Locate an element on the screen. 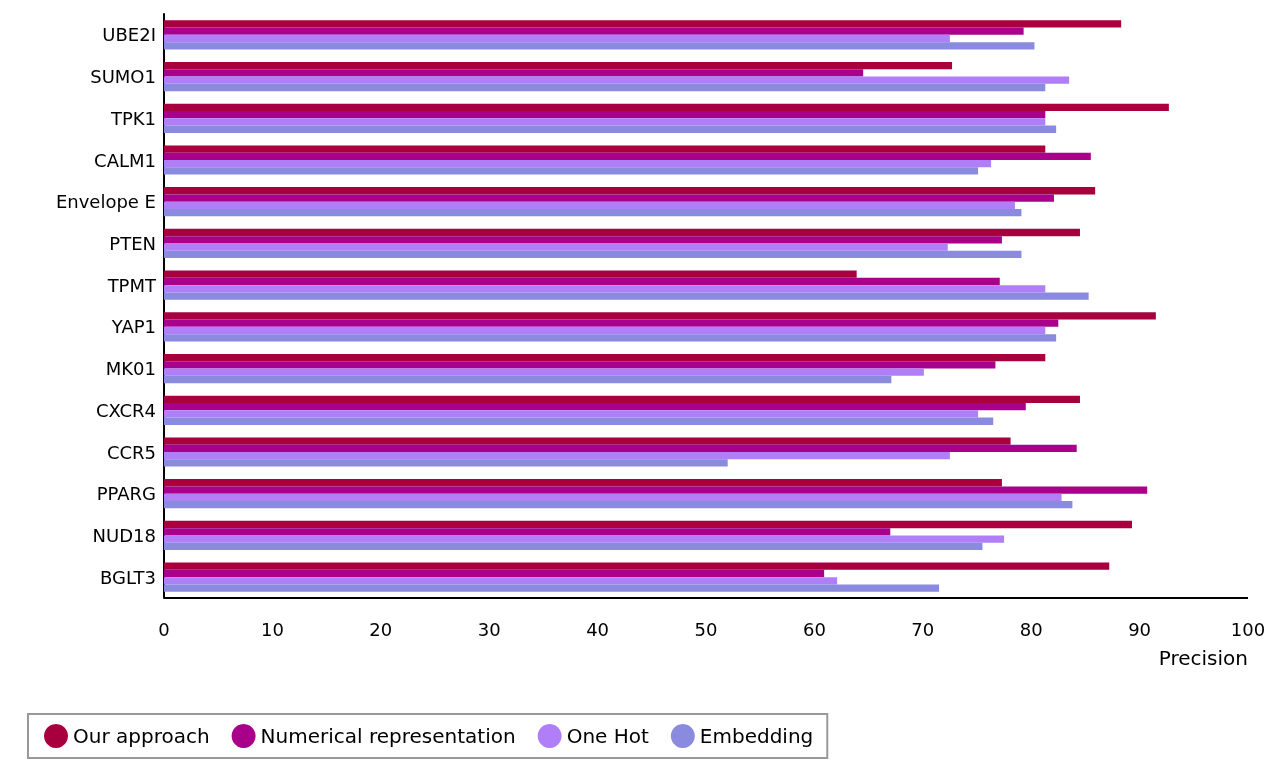 This screenshot has width=1269, height=760. x-tick-label: 80 is located at coordinates (1031, 629).